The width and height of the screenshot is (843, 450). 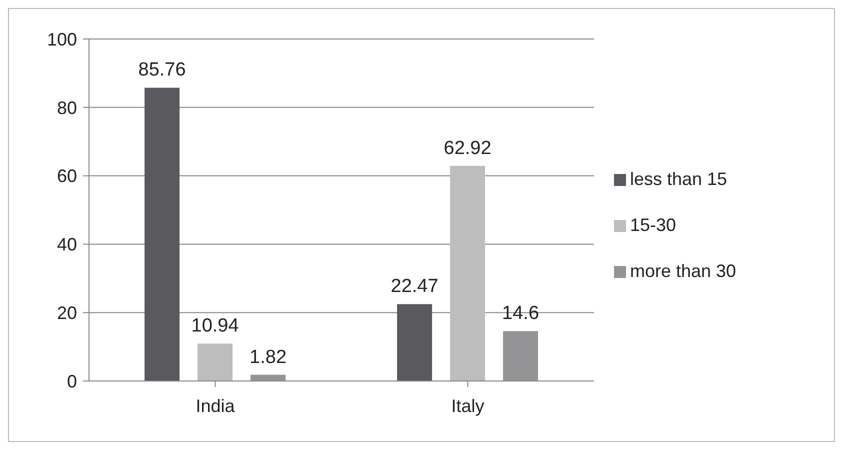 What do you see at coordinates (679, 179) in the screenshot?
I see `legend-label: less than 15` at bounding box center [679, 179].